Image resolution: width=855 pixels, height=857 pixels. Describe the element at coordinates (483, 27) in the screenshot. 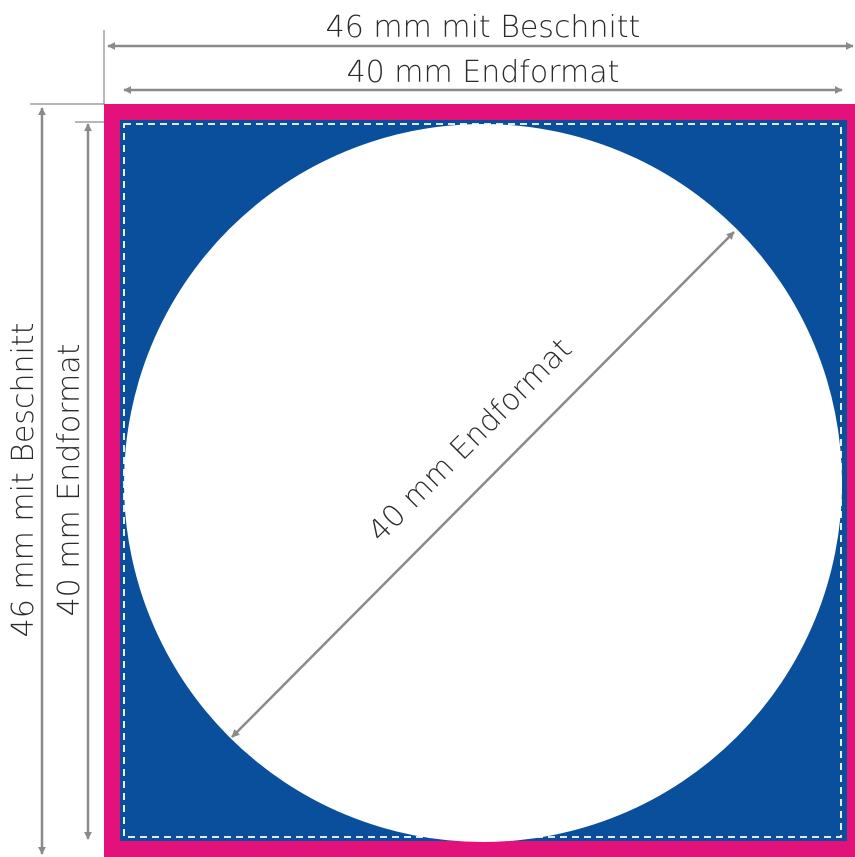

I see `dimension-label-top-bleed: 46 mm mit Beschnitt` at that location.